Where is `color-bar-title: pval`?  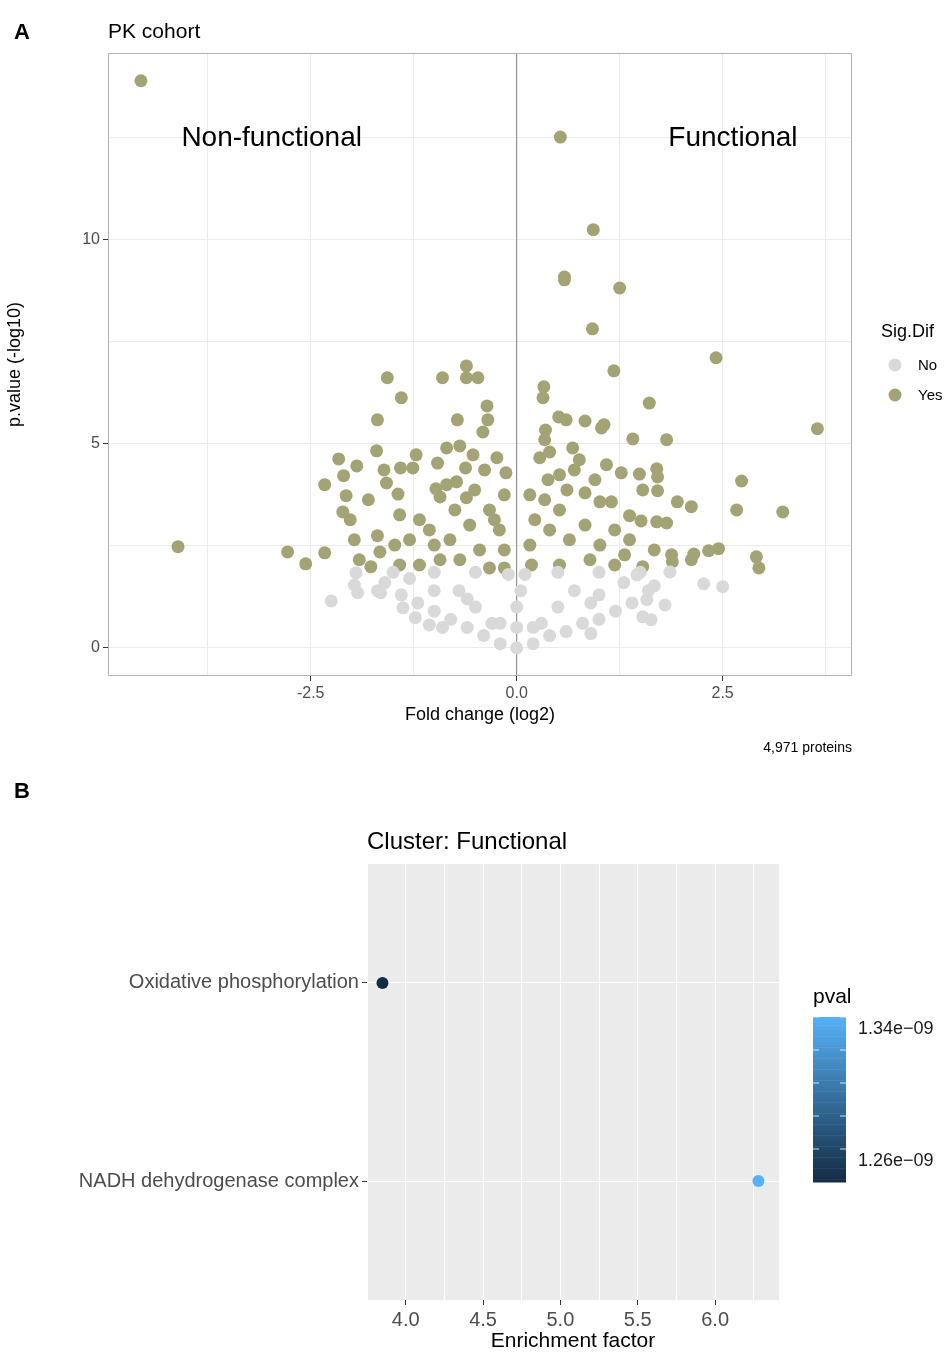
color-bar-title: pval is located at coordinates (832, 995).